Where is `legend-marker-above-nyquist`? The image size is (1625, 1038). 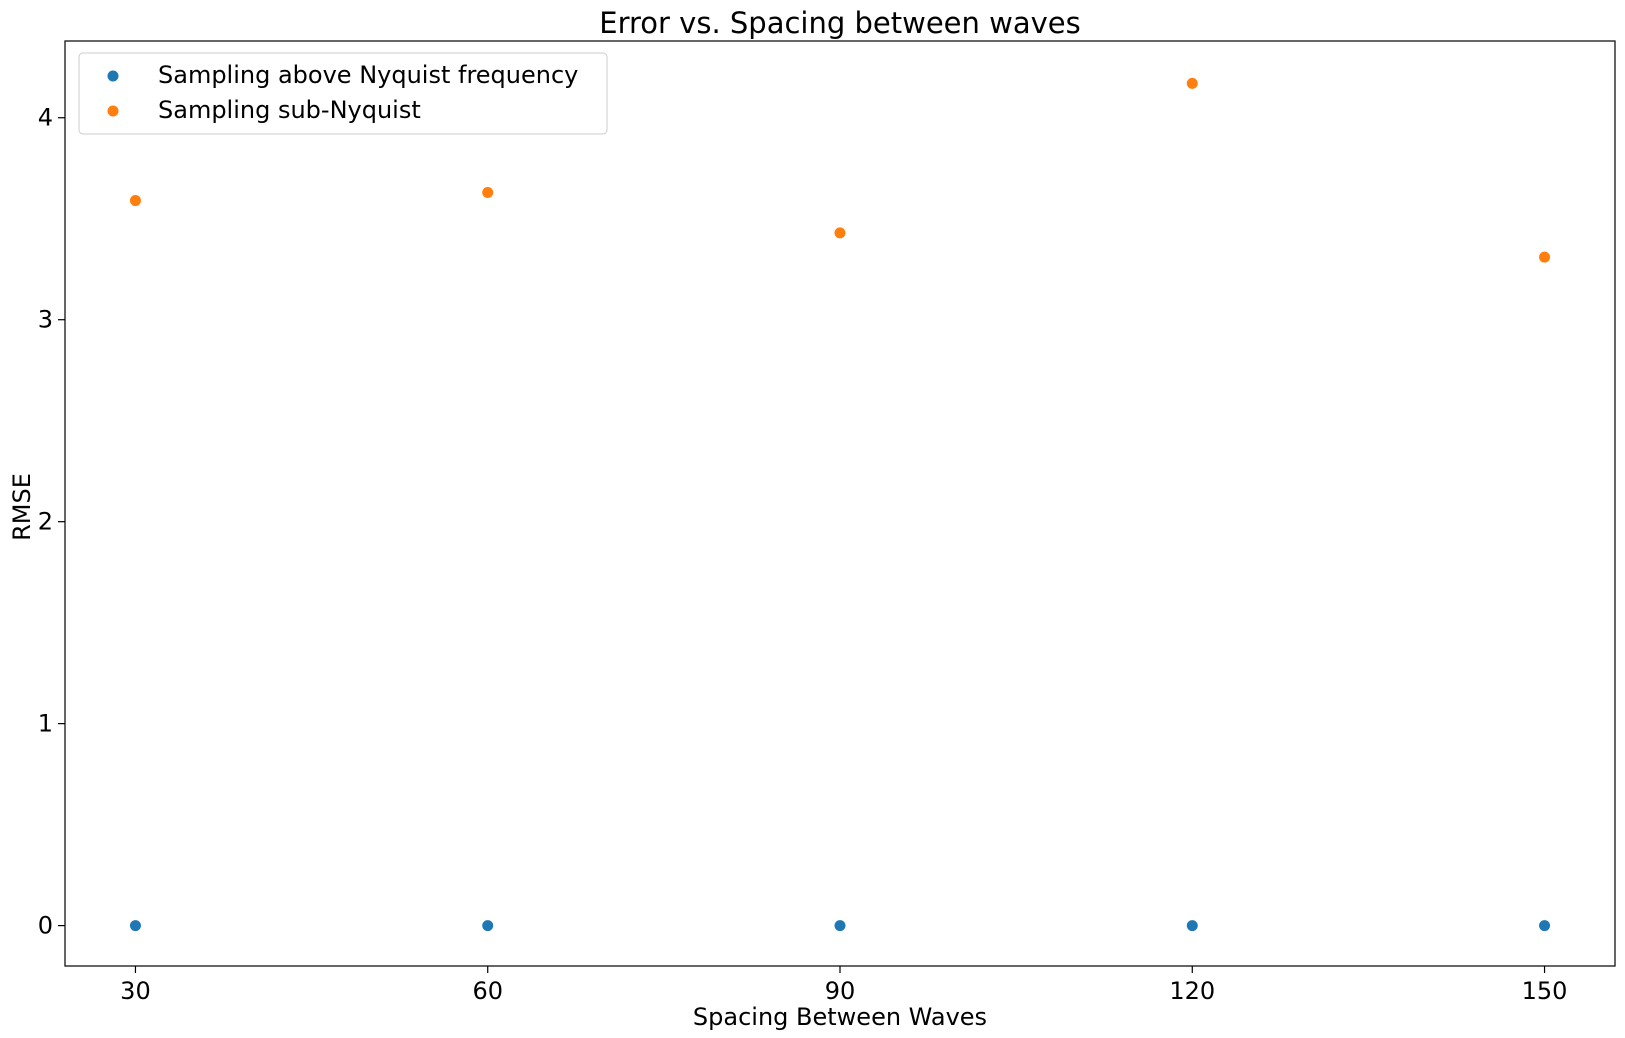 legend-marker-above-nyquist is located at coordinates (113, 76).